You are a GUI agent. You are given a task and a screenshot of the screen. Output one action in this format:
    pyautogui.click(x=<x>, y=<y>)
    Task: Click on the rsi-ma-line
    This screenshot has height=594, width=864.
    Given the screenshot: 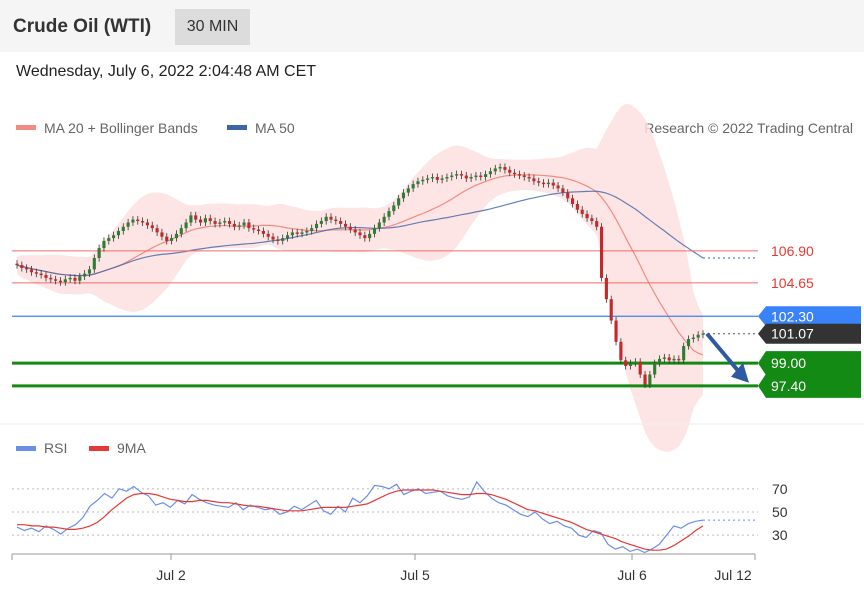 What is the action you would take?
    pyautogui.click(x=360, y=520)
    